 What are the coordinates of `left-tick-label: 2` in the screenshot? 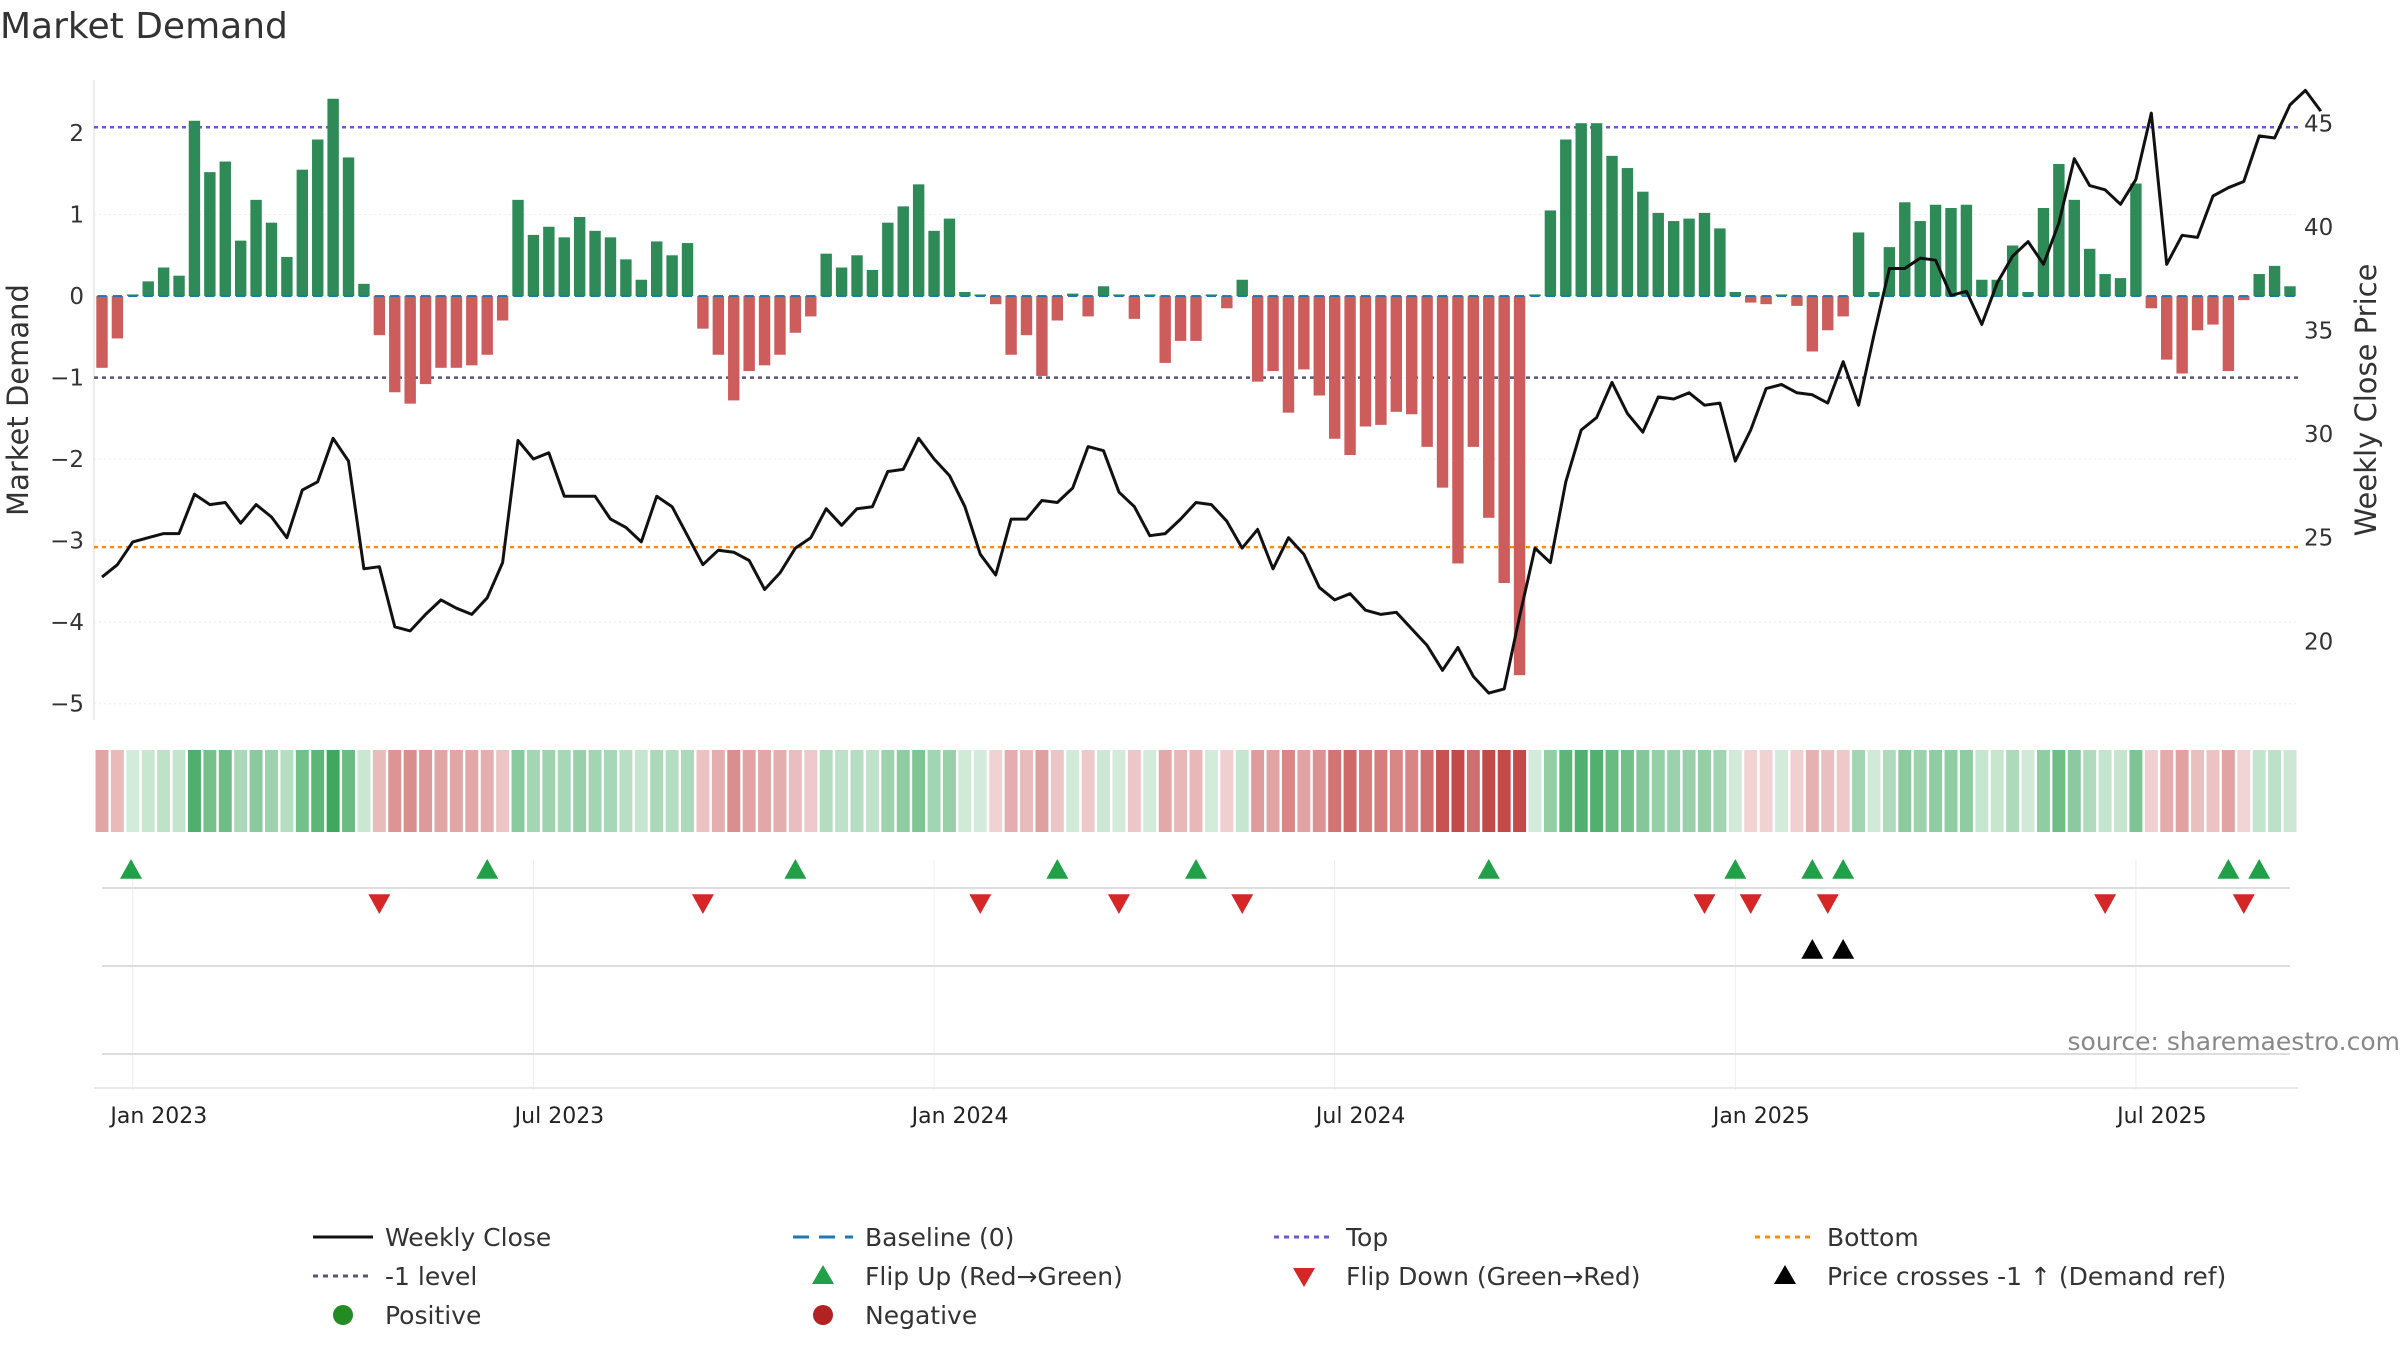 It's located at (76, 134).